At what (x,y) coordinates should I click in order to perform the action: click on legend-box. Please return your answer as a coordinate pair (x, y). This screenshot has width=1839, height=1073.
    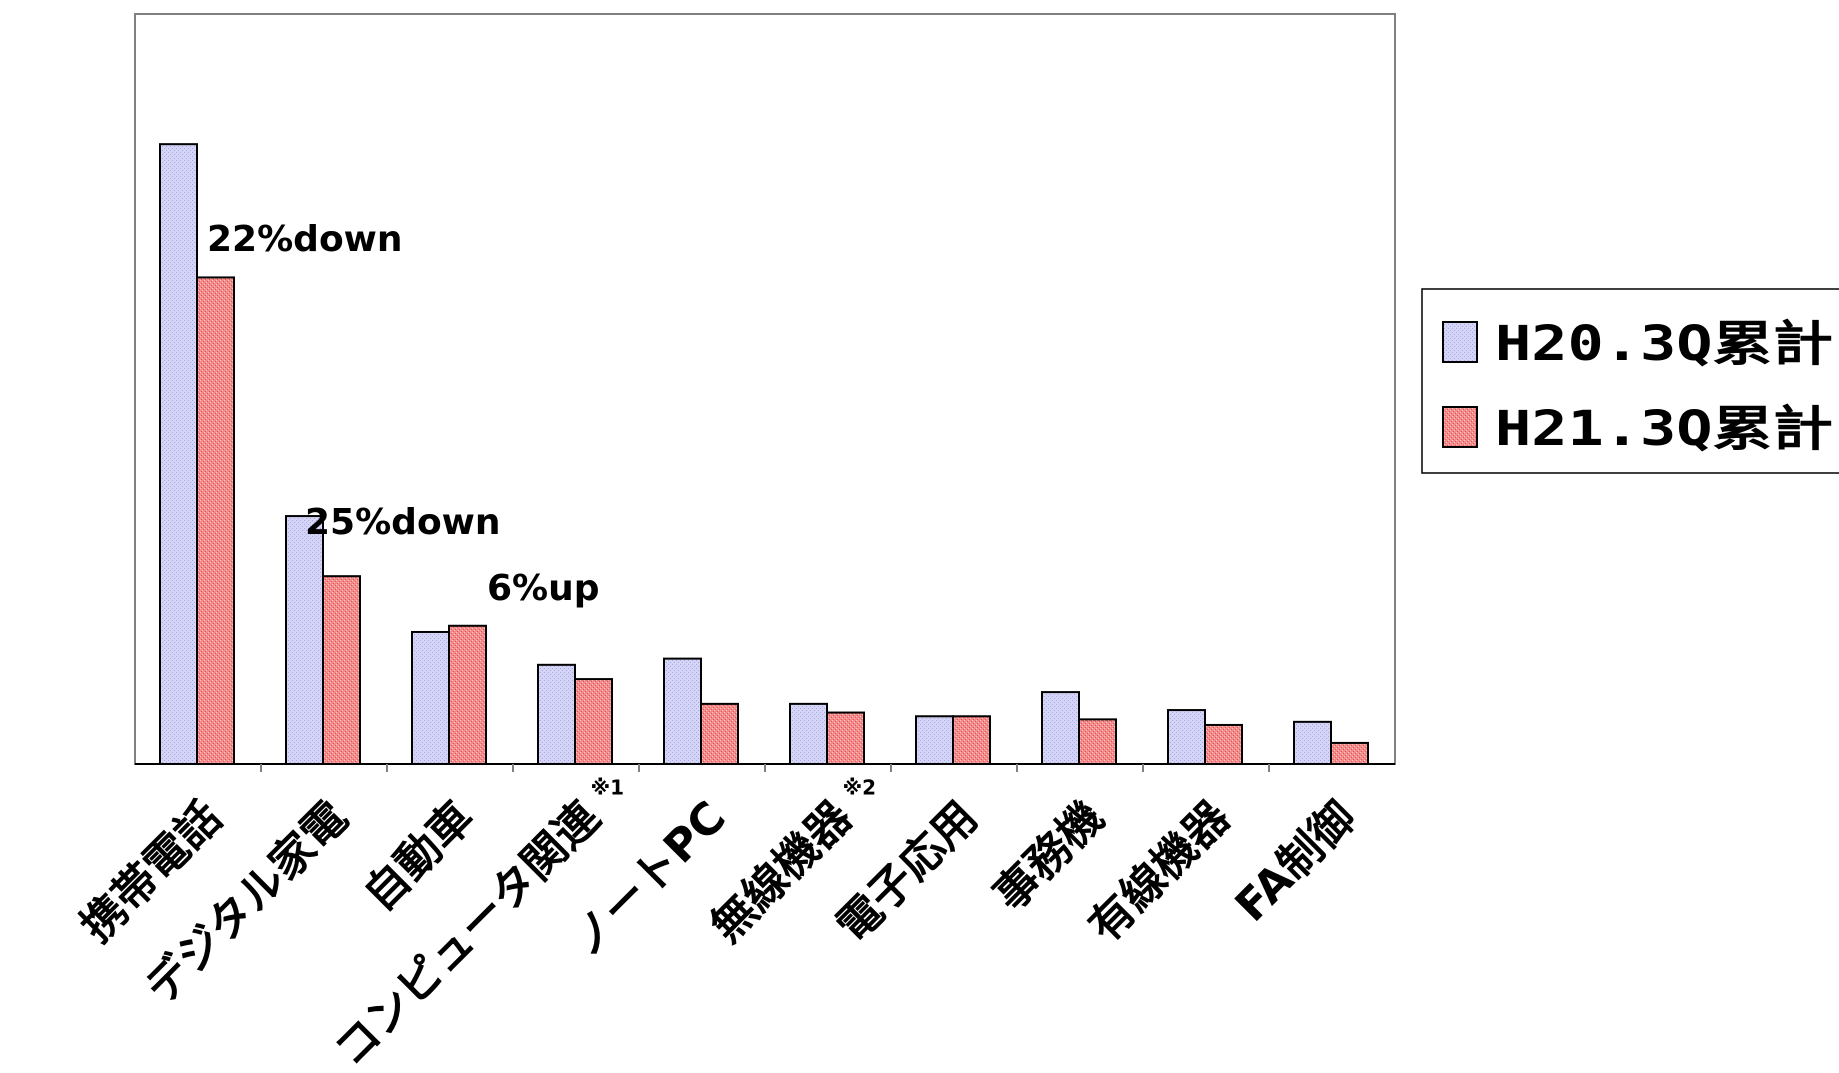
    Looking at the image, I should click on (1630, 381).